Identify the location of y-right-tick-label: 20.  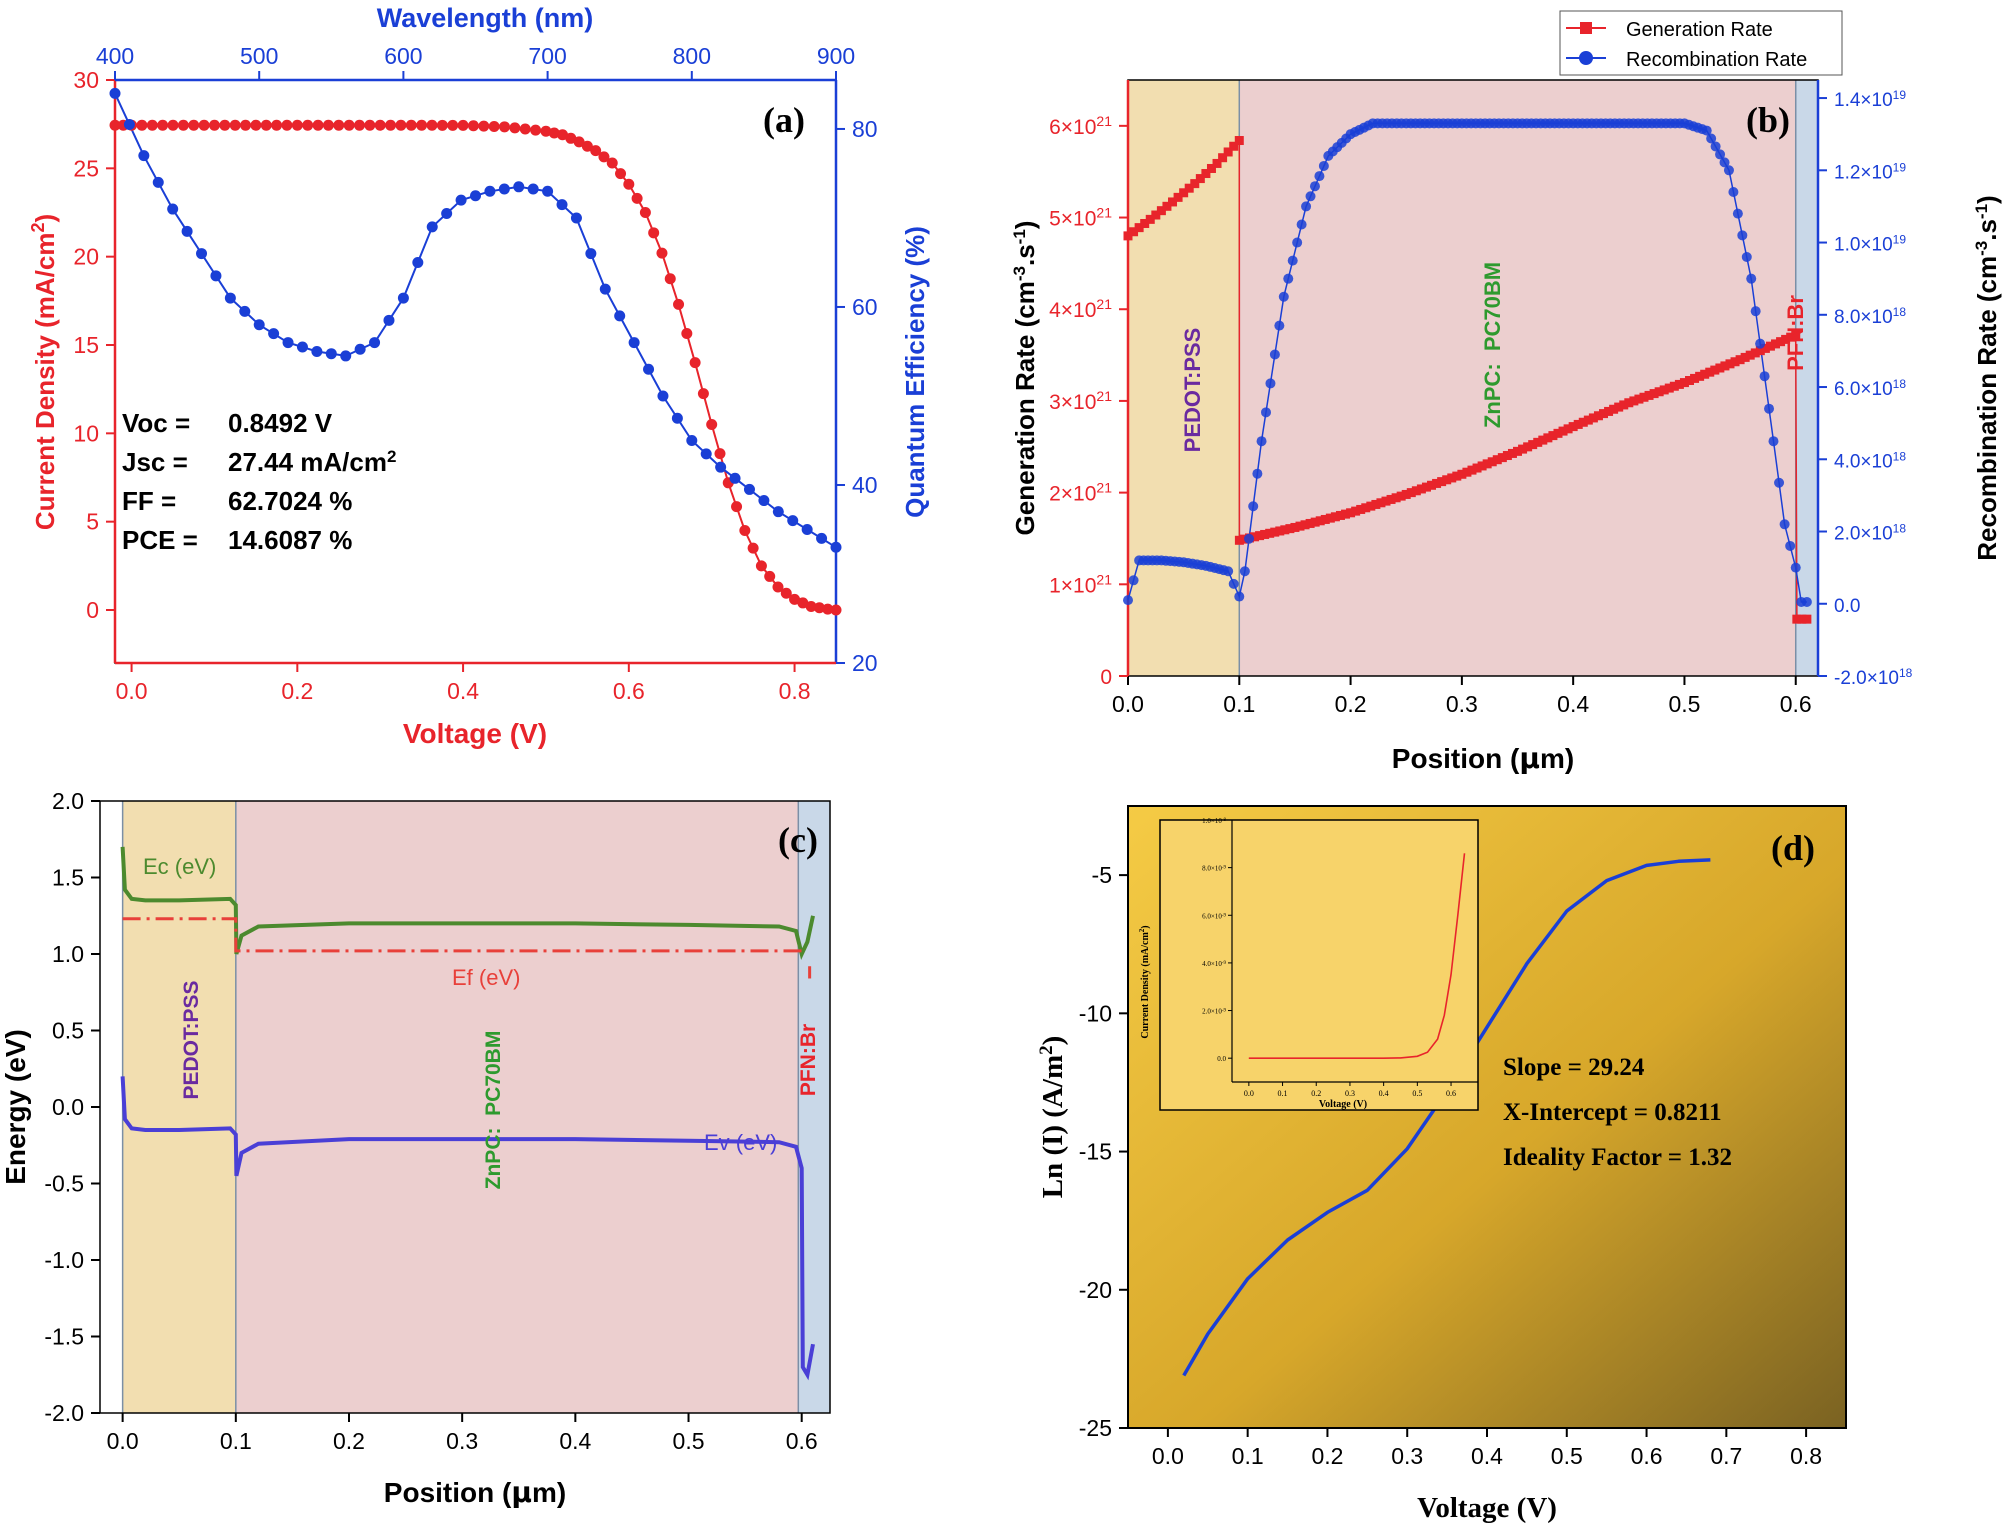
(865, 663).